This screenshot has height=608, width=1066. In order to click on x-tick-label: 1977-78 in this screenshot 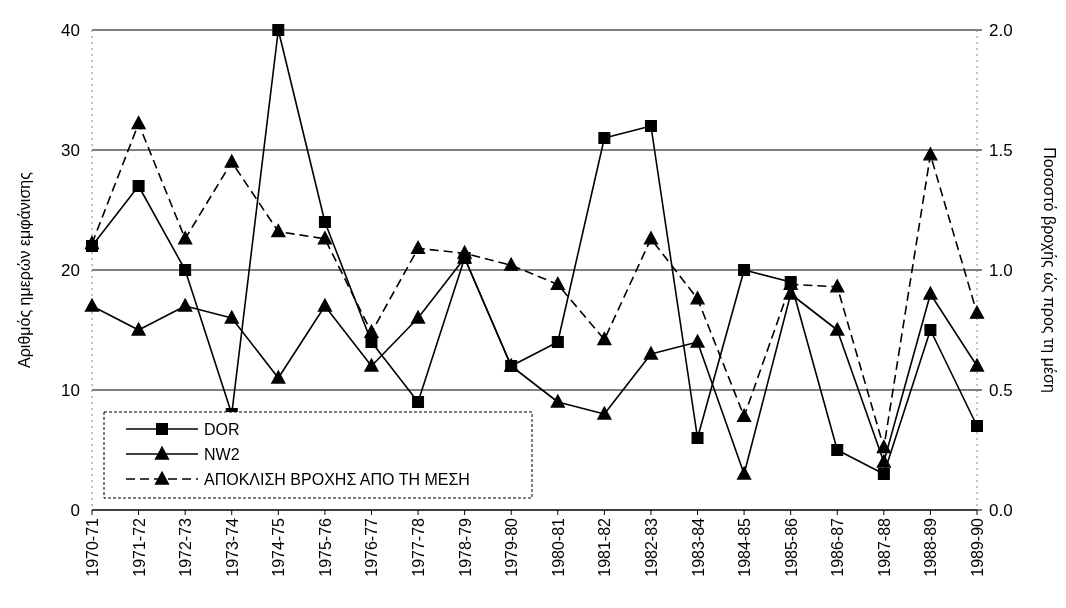, I will do `click(419, 547)`.